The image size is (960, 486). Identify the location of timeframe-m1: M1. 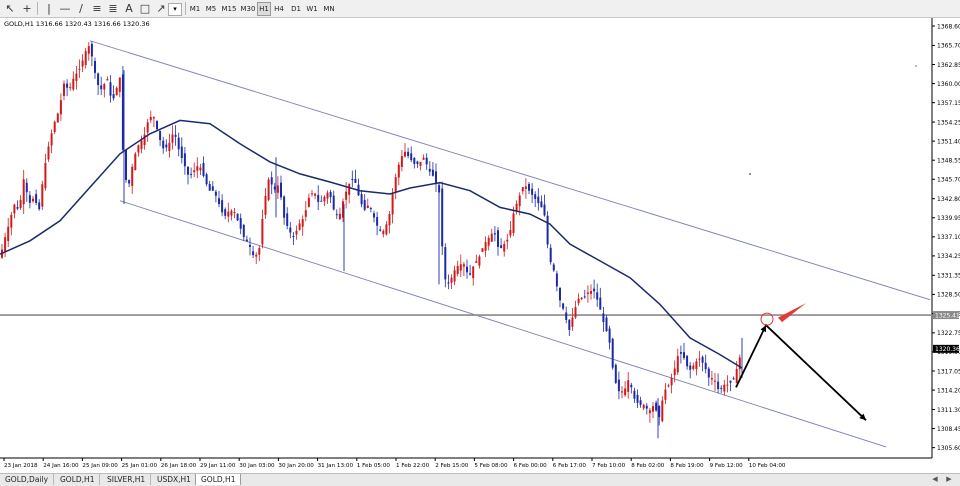
(195, 9).